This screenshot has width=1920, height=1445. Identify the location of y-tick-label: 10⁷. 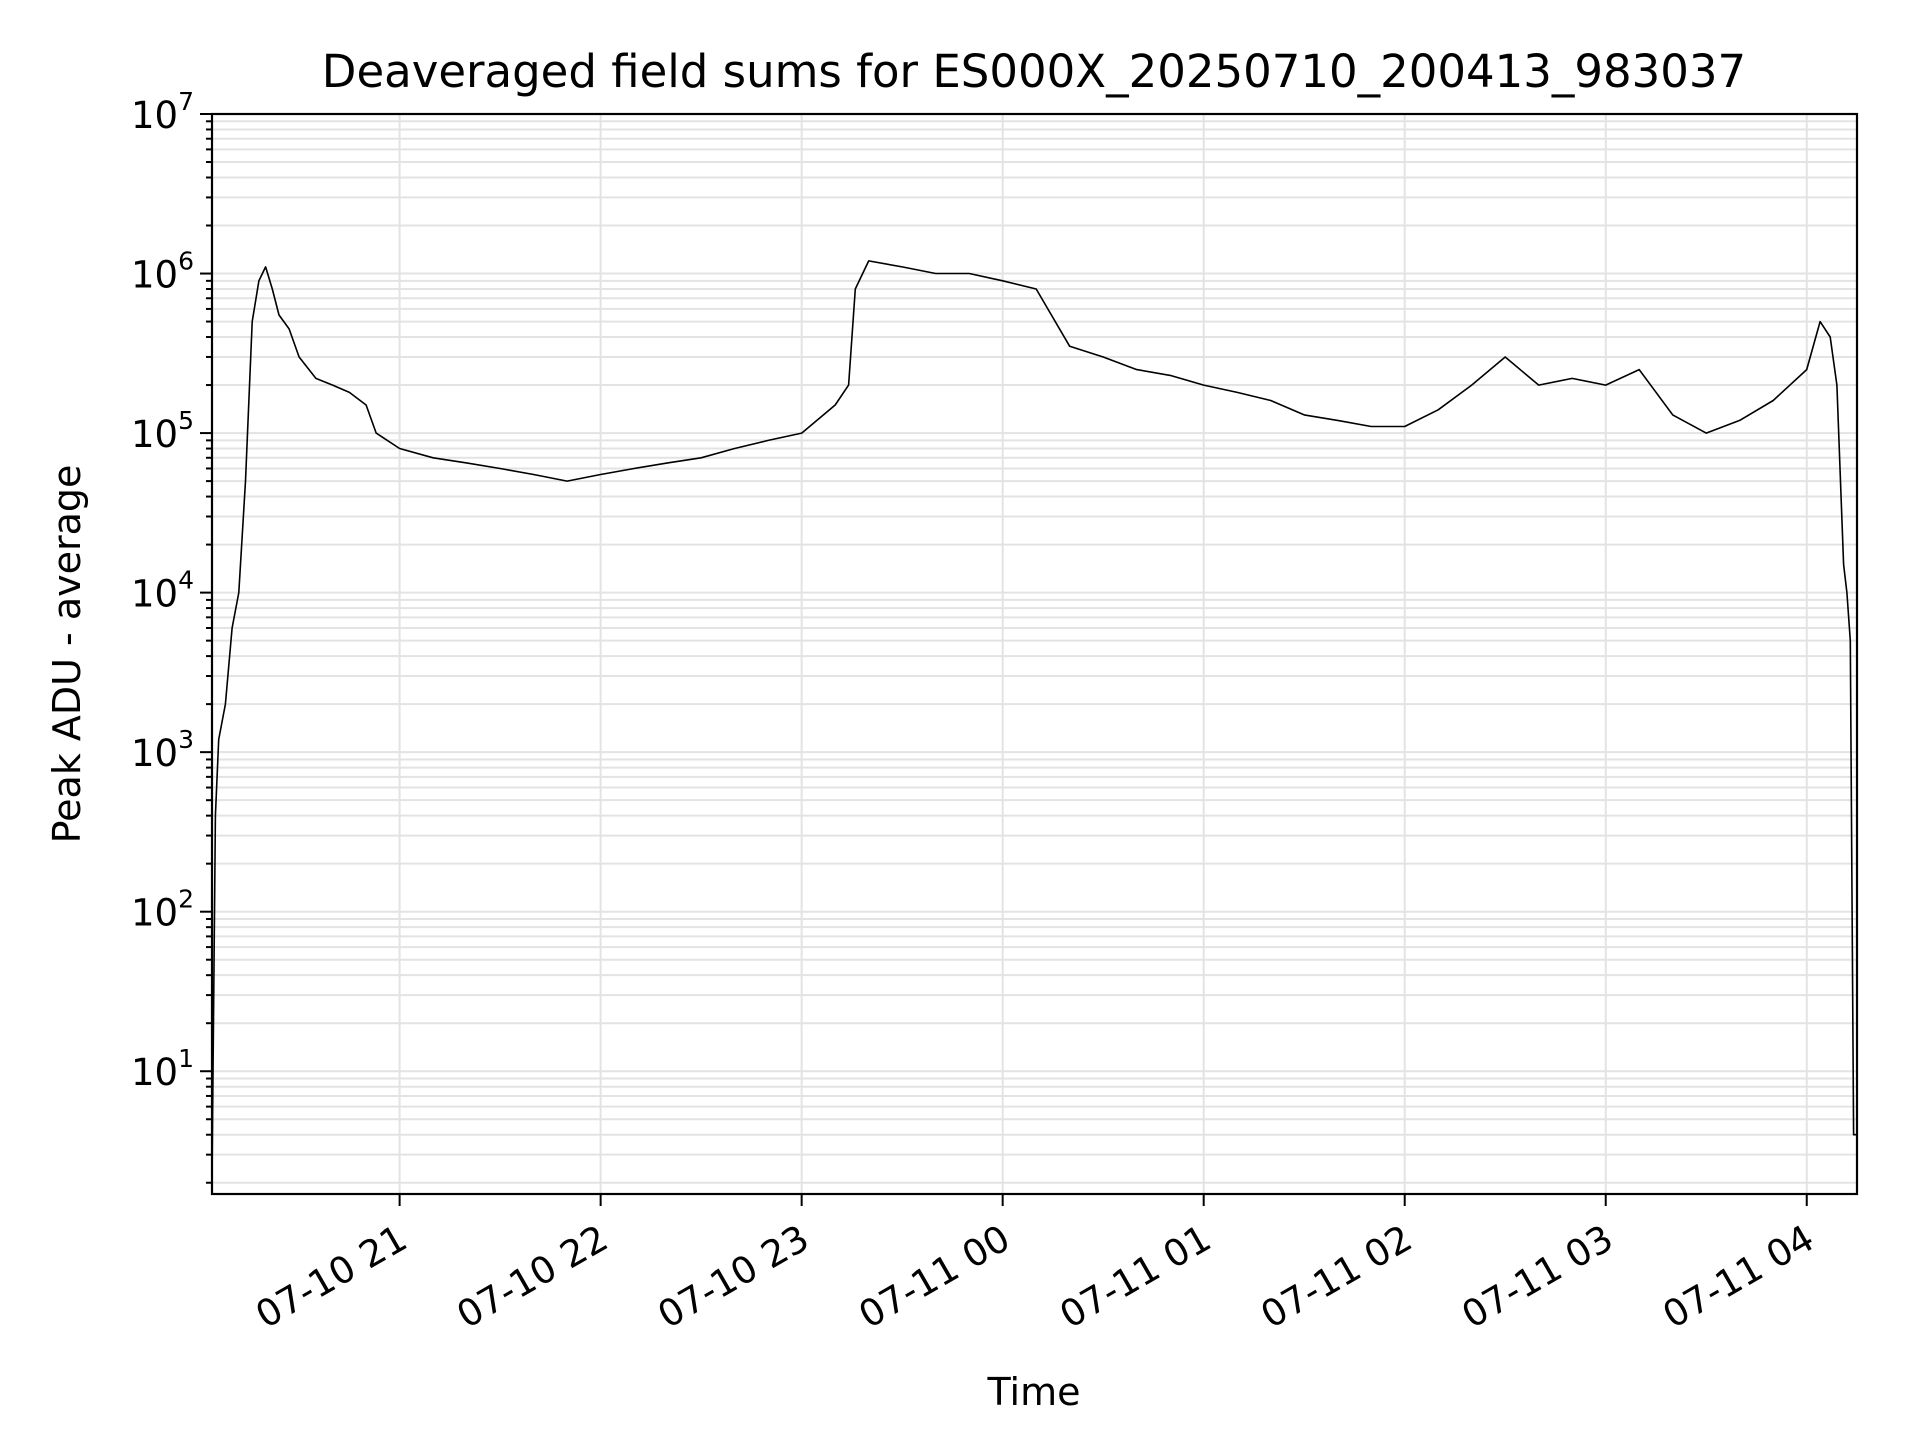
(162, 112).